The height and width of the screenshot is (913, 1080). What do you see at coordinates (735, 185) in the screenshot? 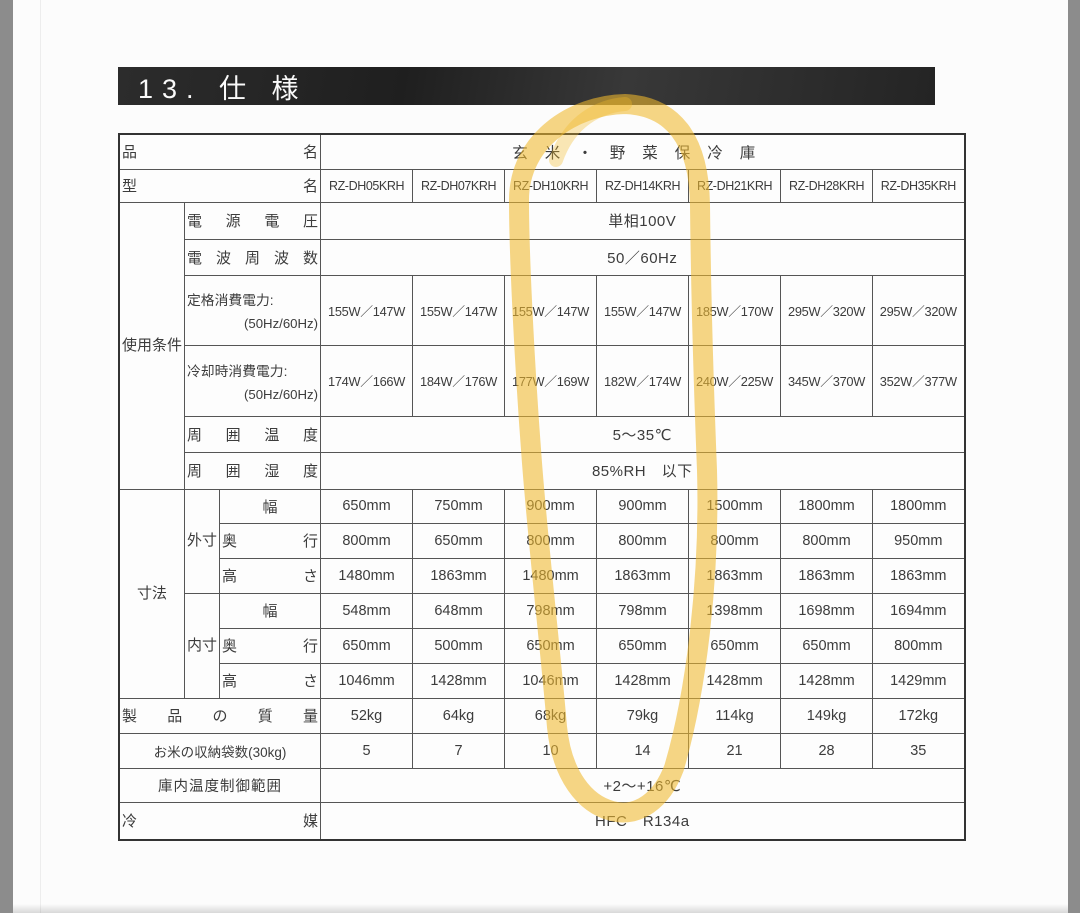
I see `model-cell: RZ-DH21KRH` at bounding box center [735, 185].